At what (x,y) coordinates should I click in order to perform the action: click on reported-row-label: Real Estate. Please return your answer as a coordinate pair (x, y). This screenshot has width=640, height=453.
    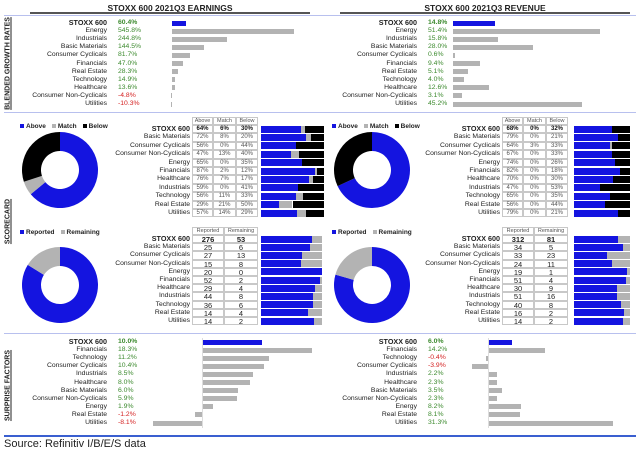
    Looking at the image, I should click on (172, 312).